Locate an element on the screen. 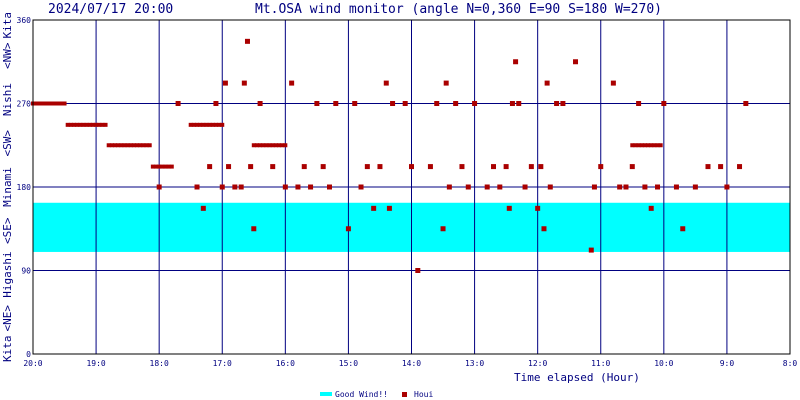  y-tick-label: 0 is located at coordinates (28, 354).